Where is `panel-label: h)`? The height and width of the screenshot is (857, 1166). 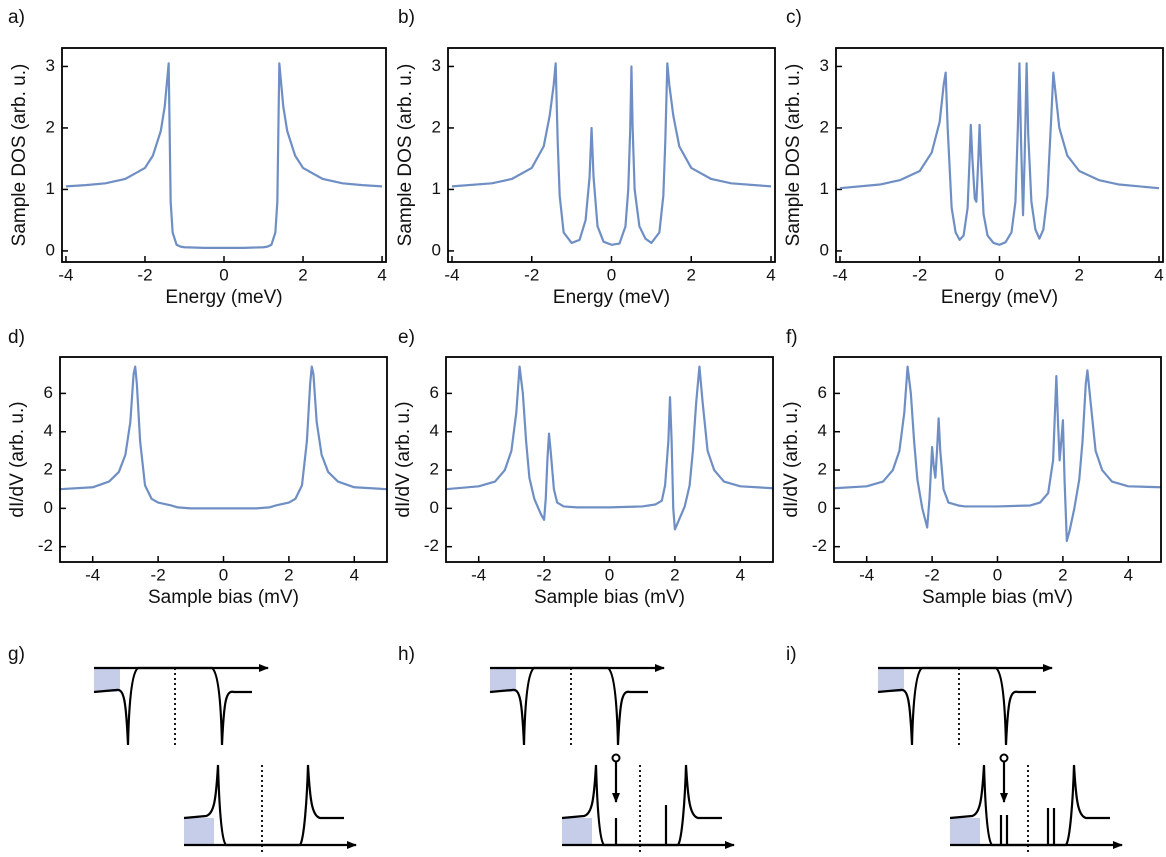
panel-label: h) is located at coordinates (406, 654).